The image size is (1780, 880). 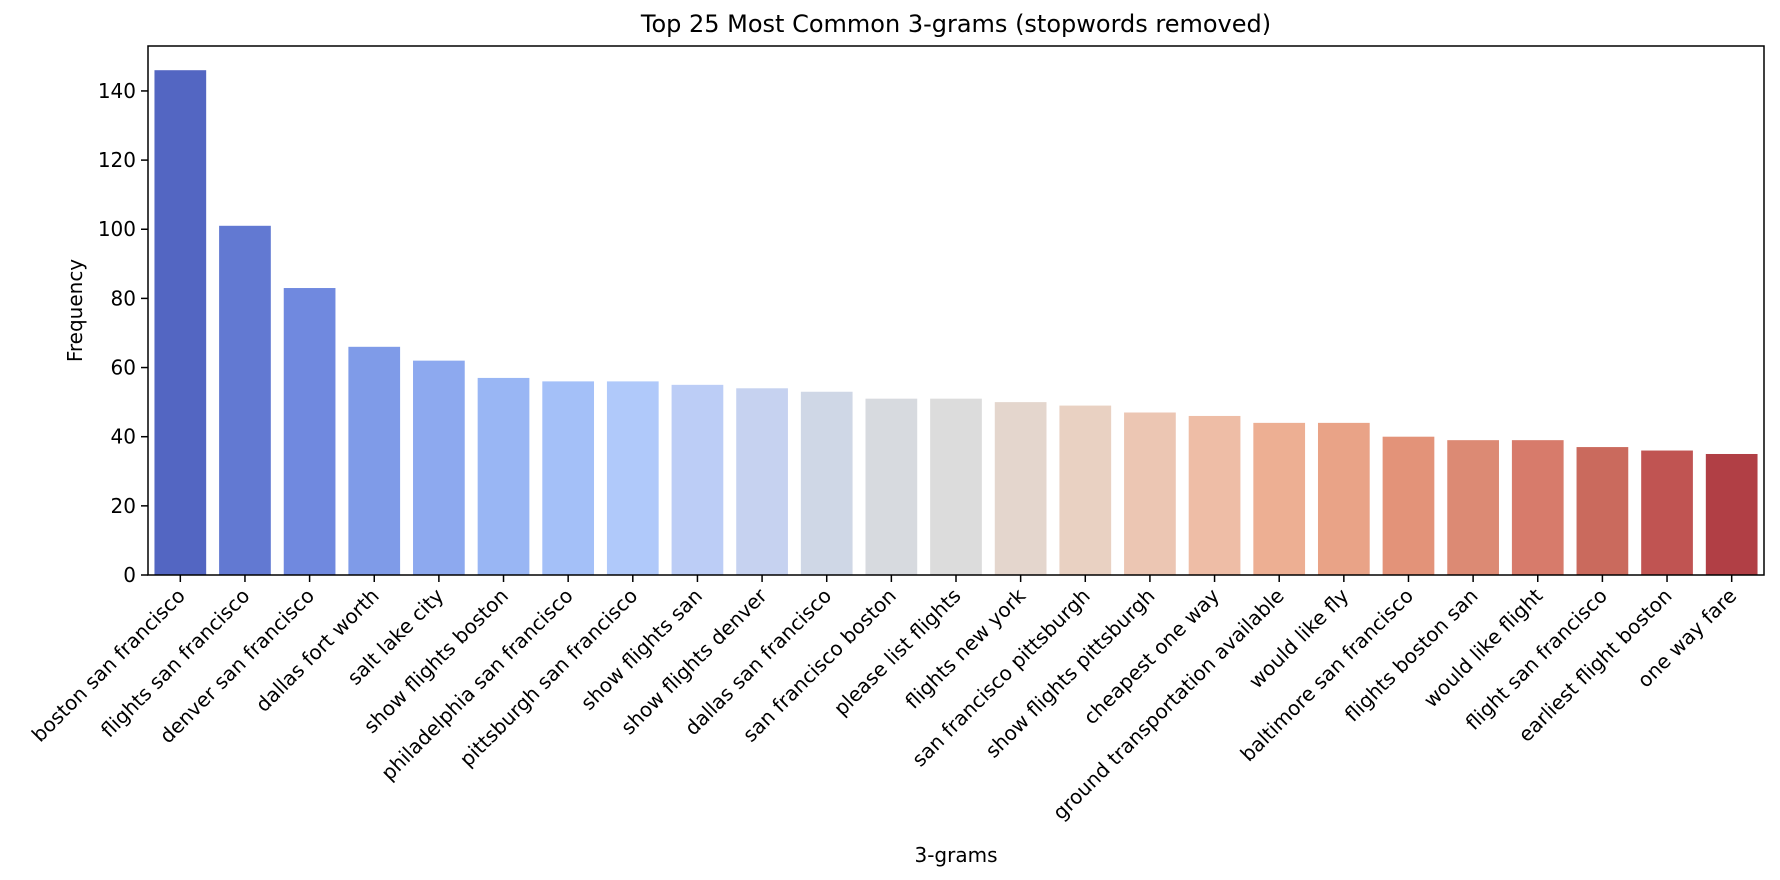 I want to click on x-tick-label: flights new york, so click(x=965, y=648).